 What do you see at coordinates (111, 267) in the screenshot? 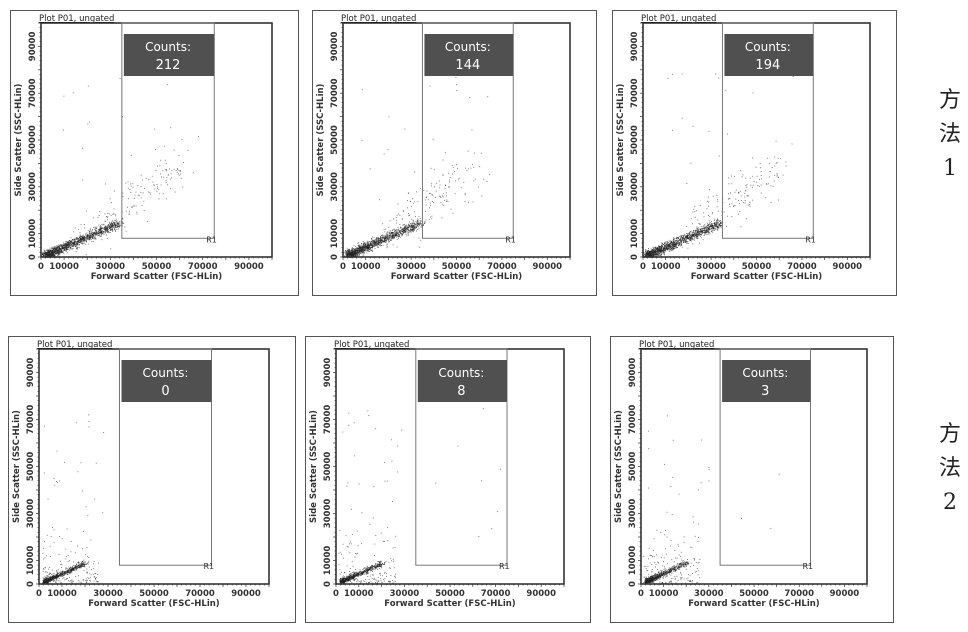
I see `x-tick-label: 30000` at bounding box center [111, 267].